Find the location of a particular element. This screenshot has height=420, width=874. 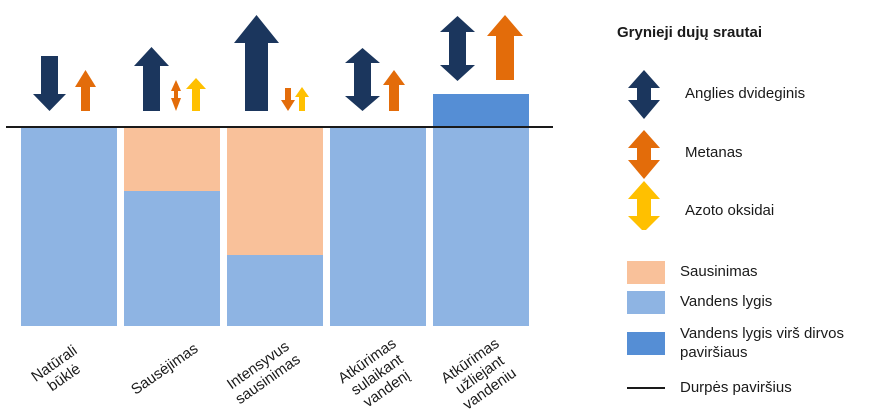

legend-drainage-swatch is located at coordinates (646, 272).